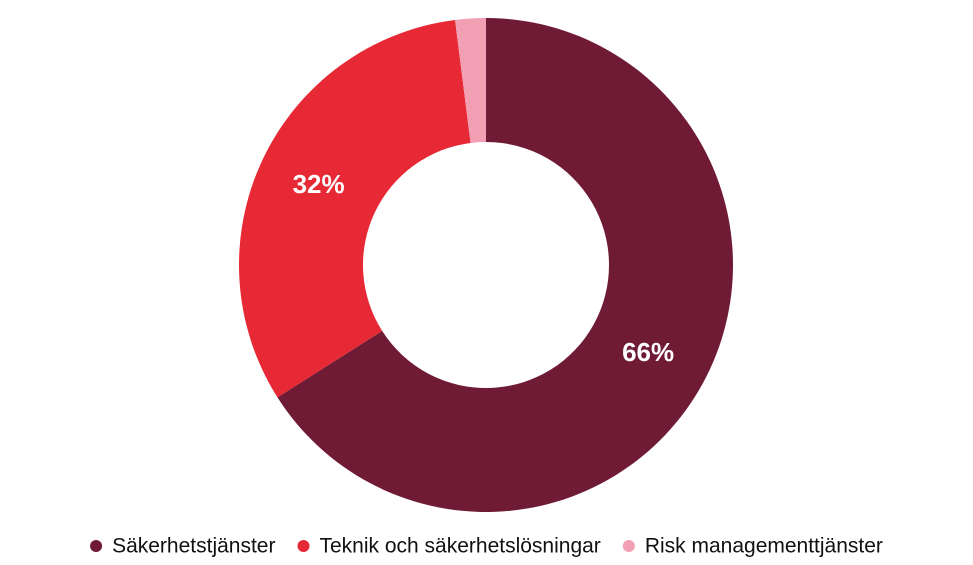 The image size is (973, 565). Describe the element at coordinates (459, 546) in the screenshot. I see `legend-label: Teknik och säkerhetslösningar` at that location.